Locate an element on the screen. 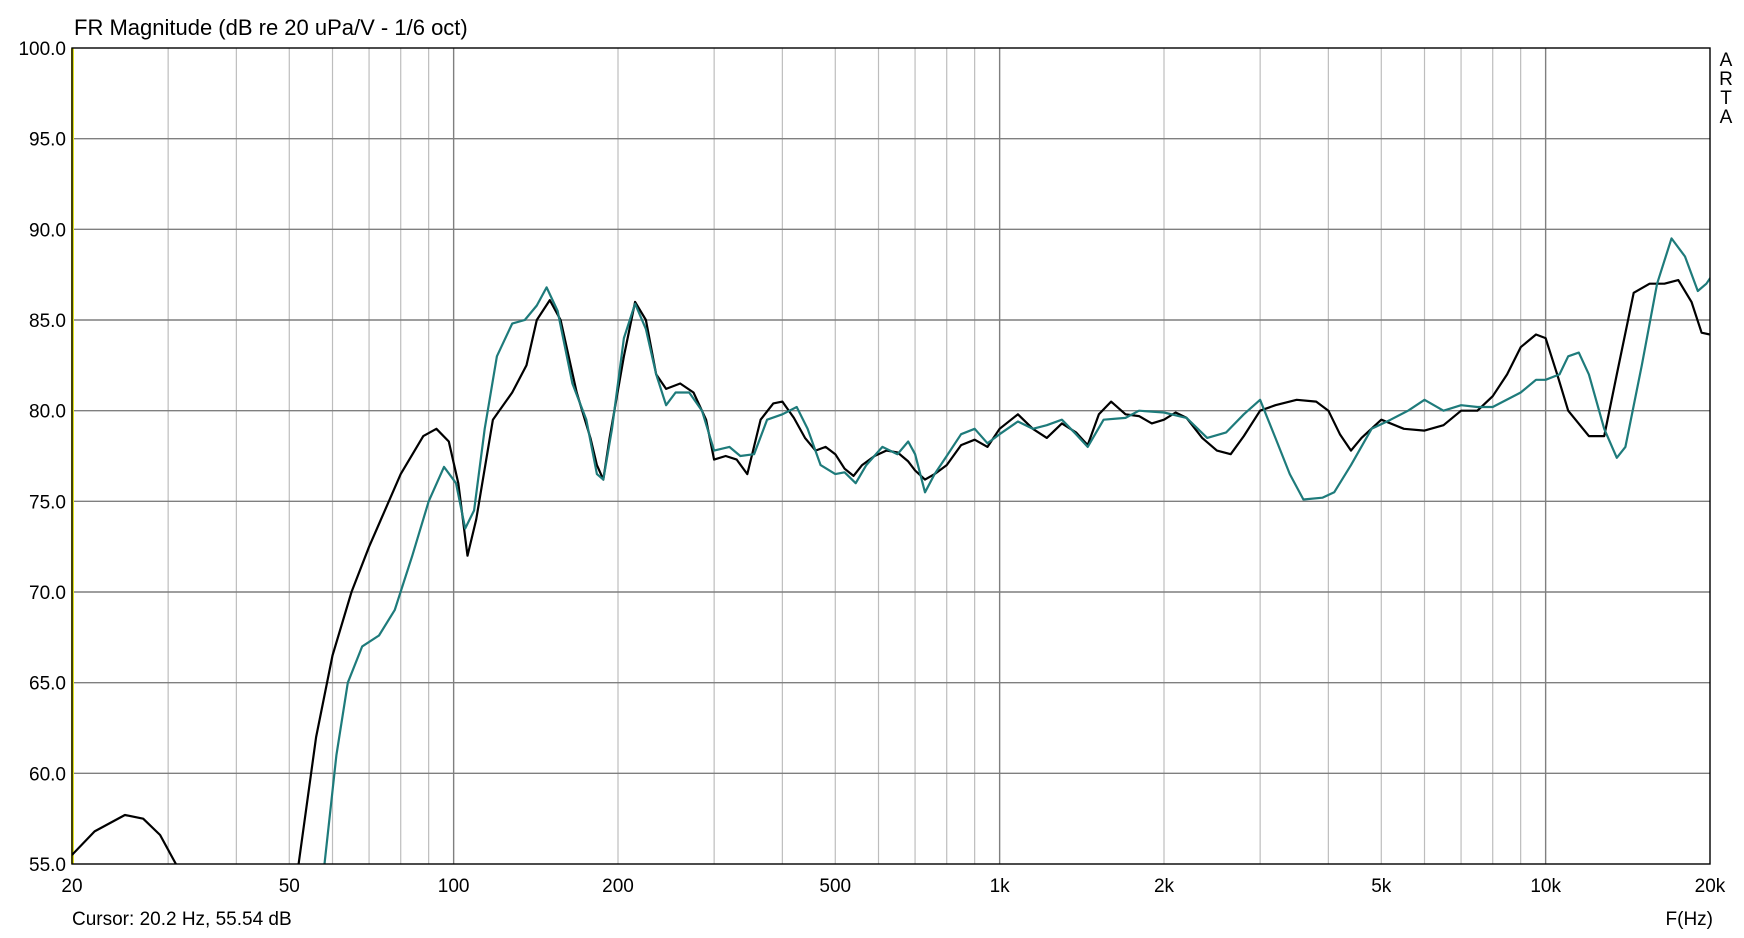  x-tick-label: 2k is located at coordinates (1164, 886).